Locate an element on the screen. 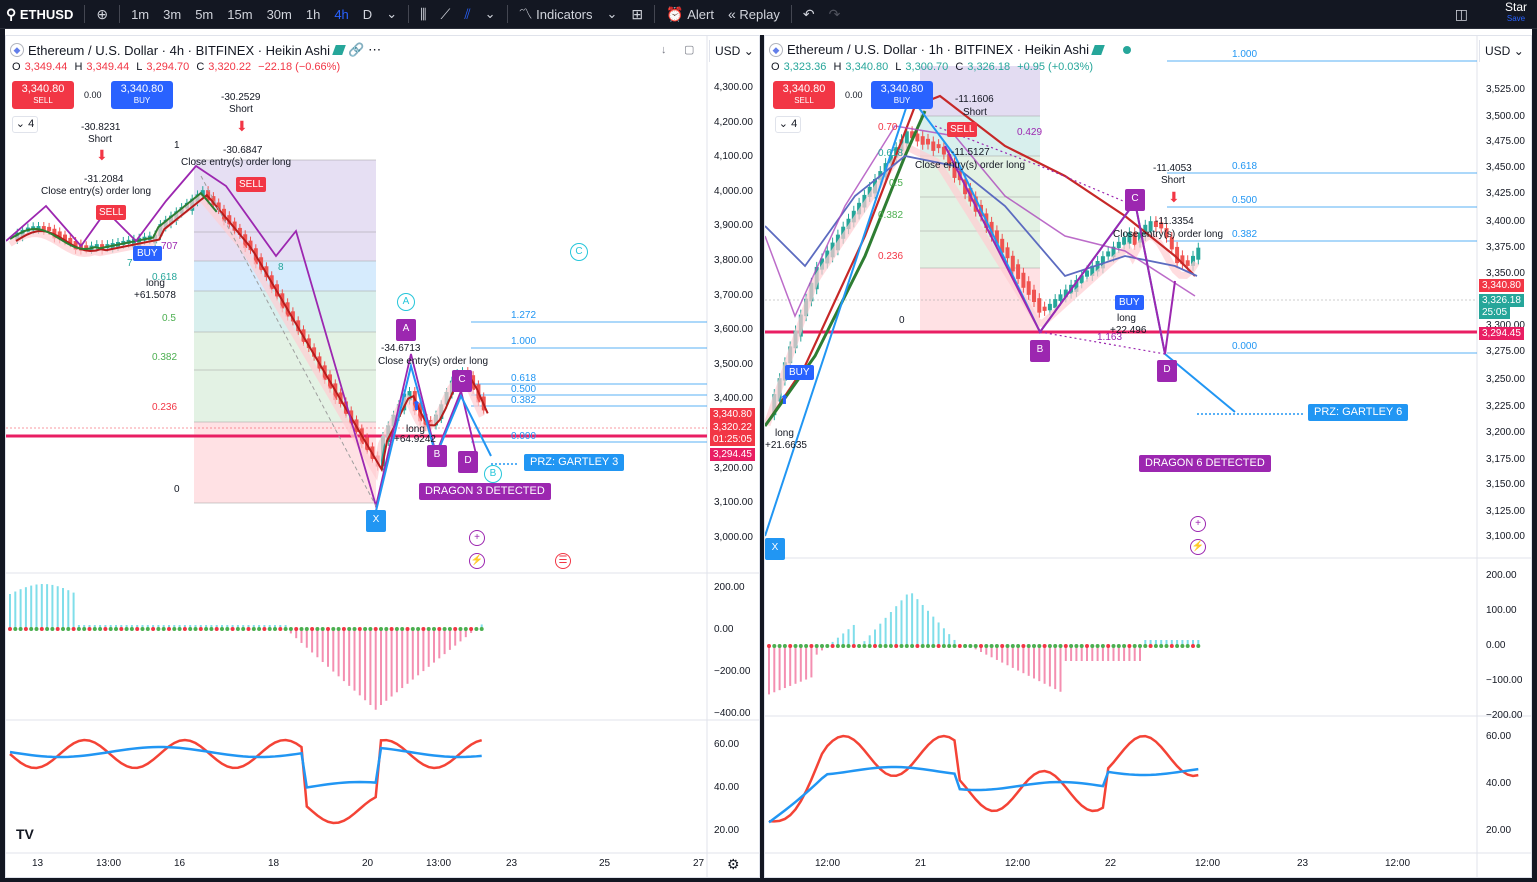 This screenshot has width=1537, height=882. macd-tick: −400.00 is located at coordinates (732, 713).